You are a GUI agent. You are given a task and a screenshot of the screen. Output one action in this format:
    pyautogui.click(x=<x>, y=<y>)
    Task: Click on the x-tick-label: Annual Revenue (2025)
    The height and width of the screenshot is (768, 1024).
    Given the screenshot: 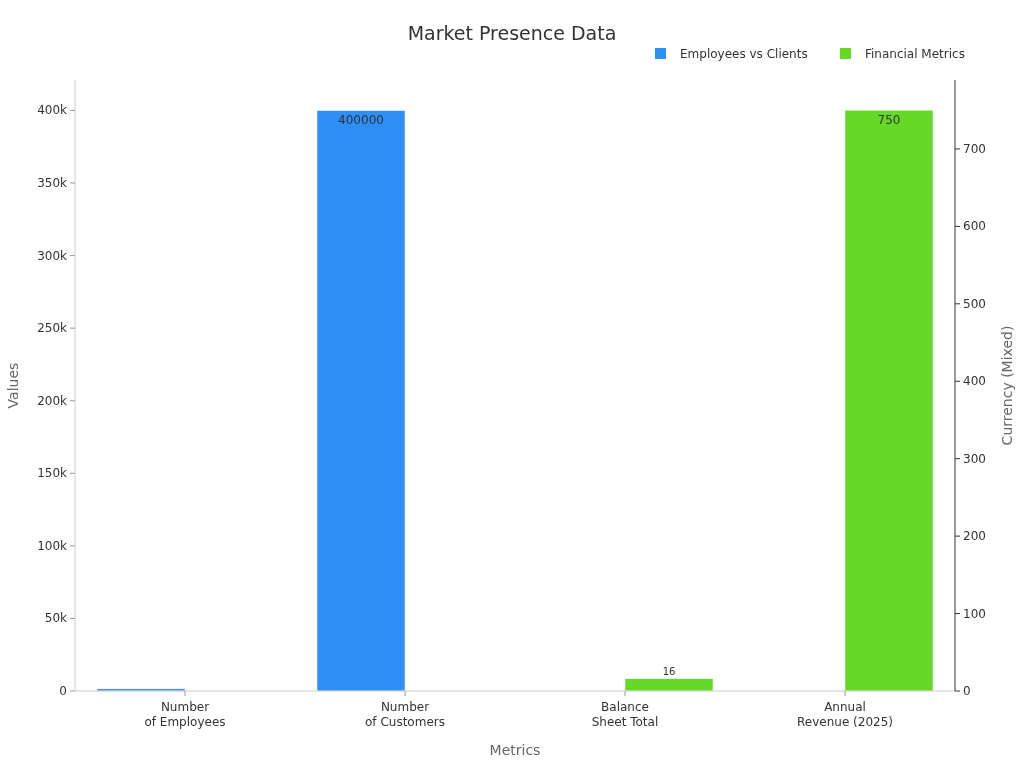 What is the action you would take?
    pyautogui.click(x=845, y=714)
    